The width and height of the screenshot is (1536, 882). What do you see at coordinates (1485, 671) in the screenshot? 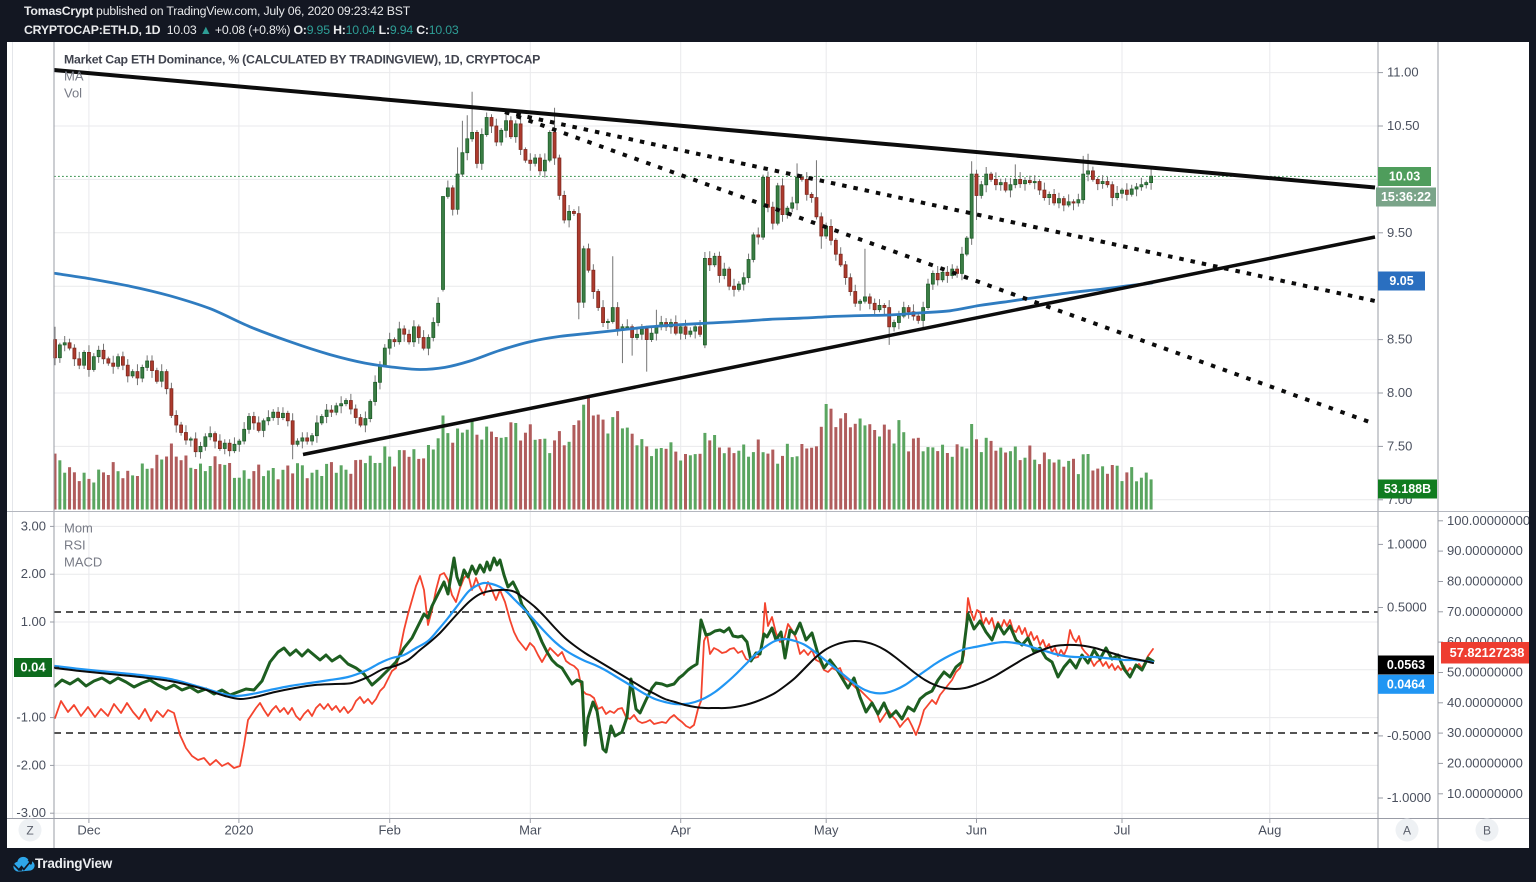
I see `svg-text: 50.00000000` at bounding box center [1485, 671].